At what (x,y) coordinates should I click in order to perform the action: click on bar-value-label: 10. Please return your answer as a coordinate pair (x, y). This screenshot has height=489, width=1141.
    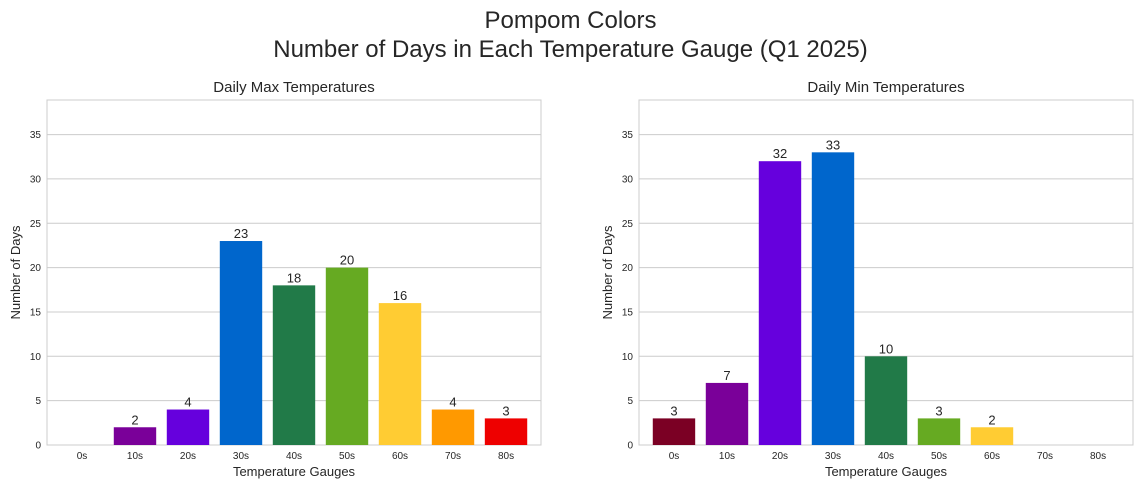
    Looking at the image, I should click on (886, 348).